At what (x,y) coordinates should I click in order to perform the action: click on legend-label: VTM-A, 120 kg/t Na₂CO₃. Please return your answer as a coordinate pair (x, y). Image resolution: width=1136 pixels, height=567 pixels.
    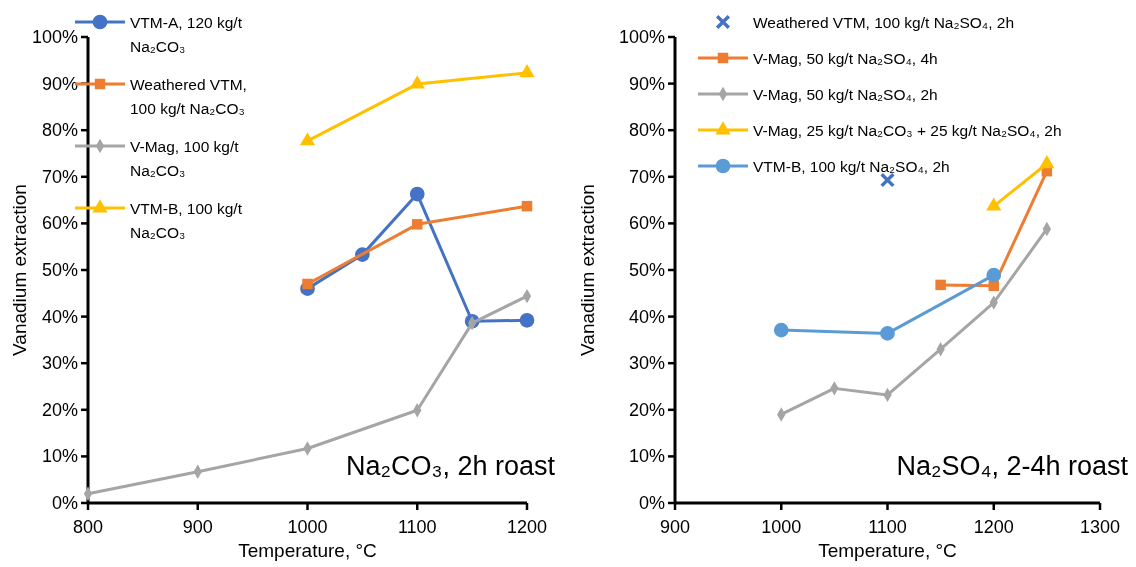
    Looking at the image, I should click on (186, 34).